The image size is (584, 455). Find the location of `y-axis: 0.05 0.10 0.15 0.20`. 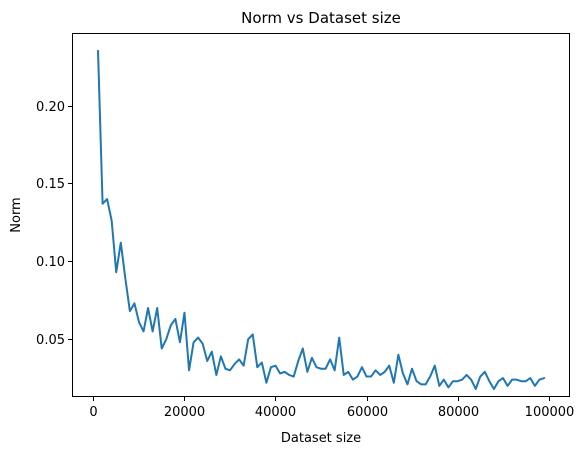

y-axis: 0.05 0.10 0.15 0.20 is located at coordinates (54, 224).